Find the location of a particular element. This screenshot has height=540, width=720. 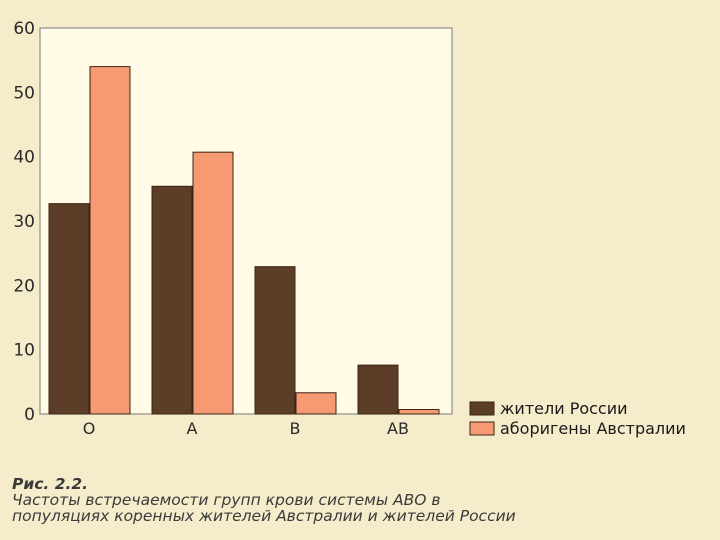

bar-australia-b is located at coordinates (316, 403).